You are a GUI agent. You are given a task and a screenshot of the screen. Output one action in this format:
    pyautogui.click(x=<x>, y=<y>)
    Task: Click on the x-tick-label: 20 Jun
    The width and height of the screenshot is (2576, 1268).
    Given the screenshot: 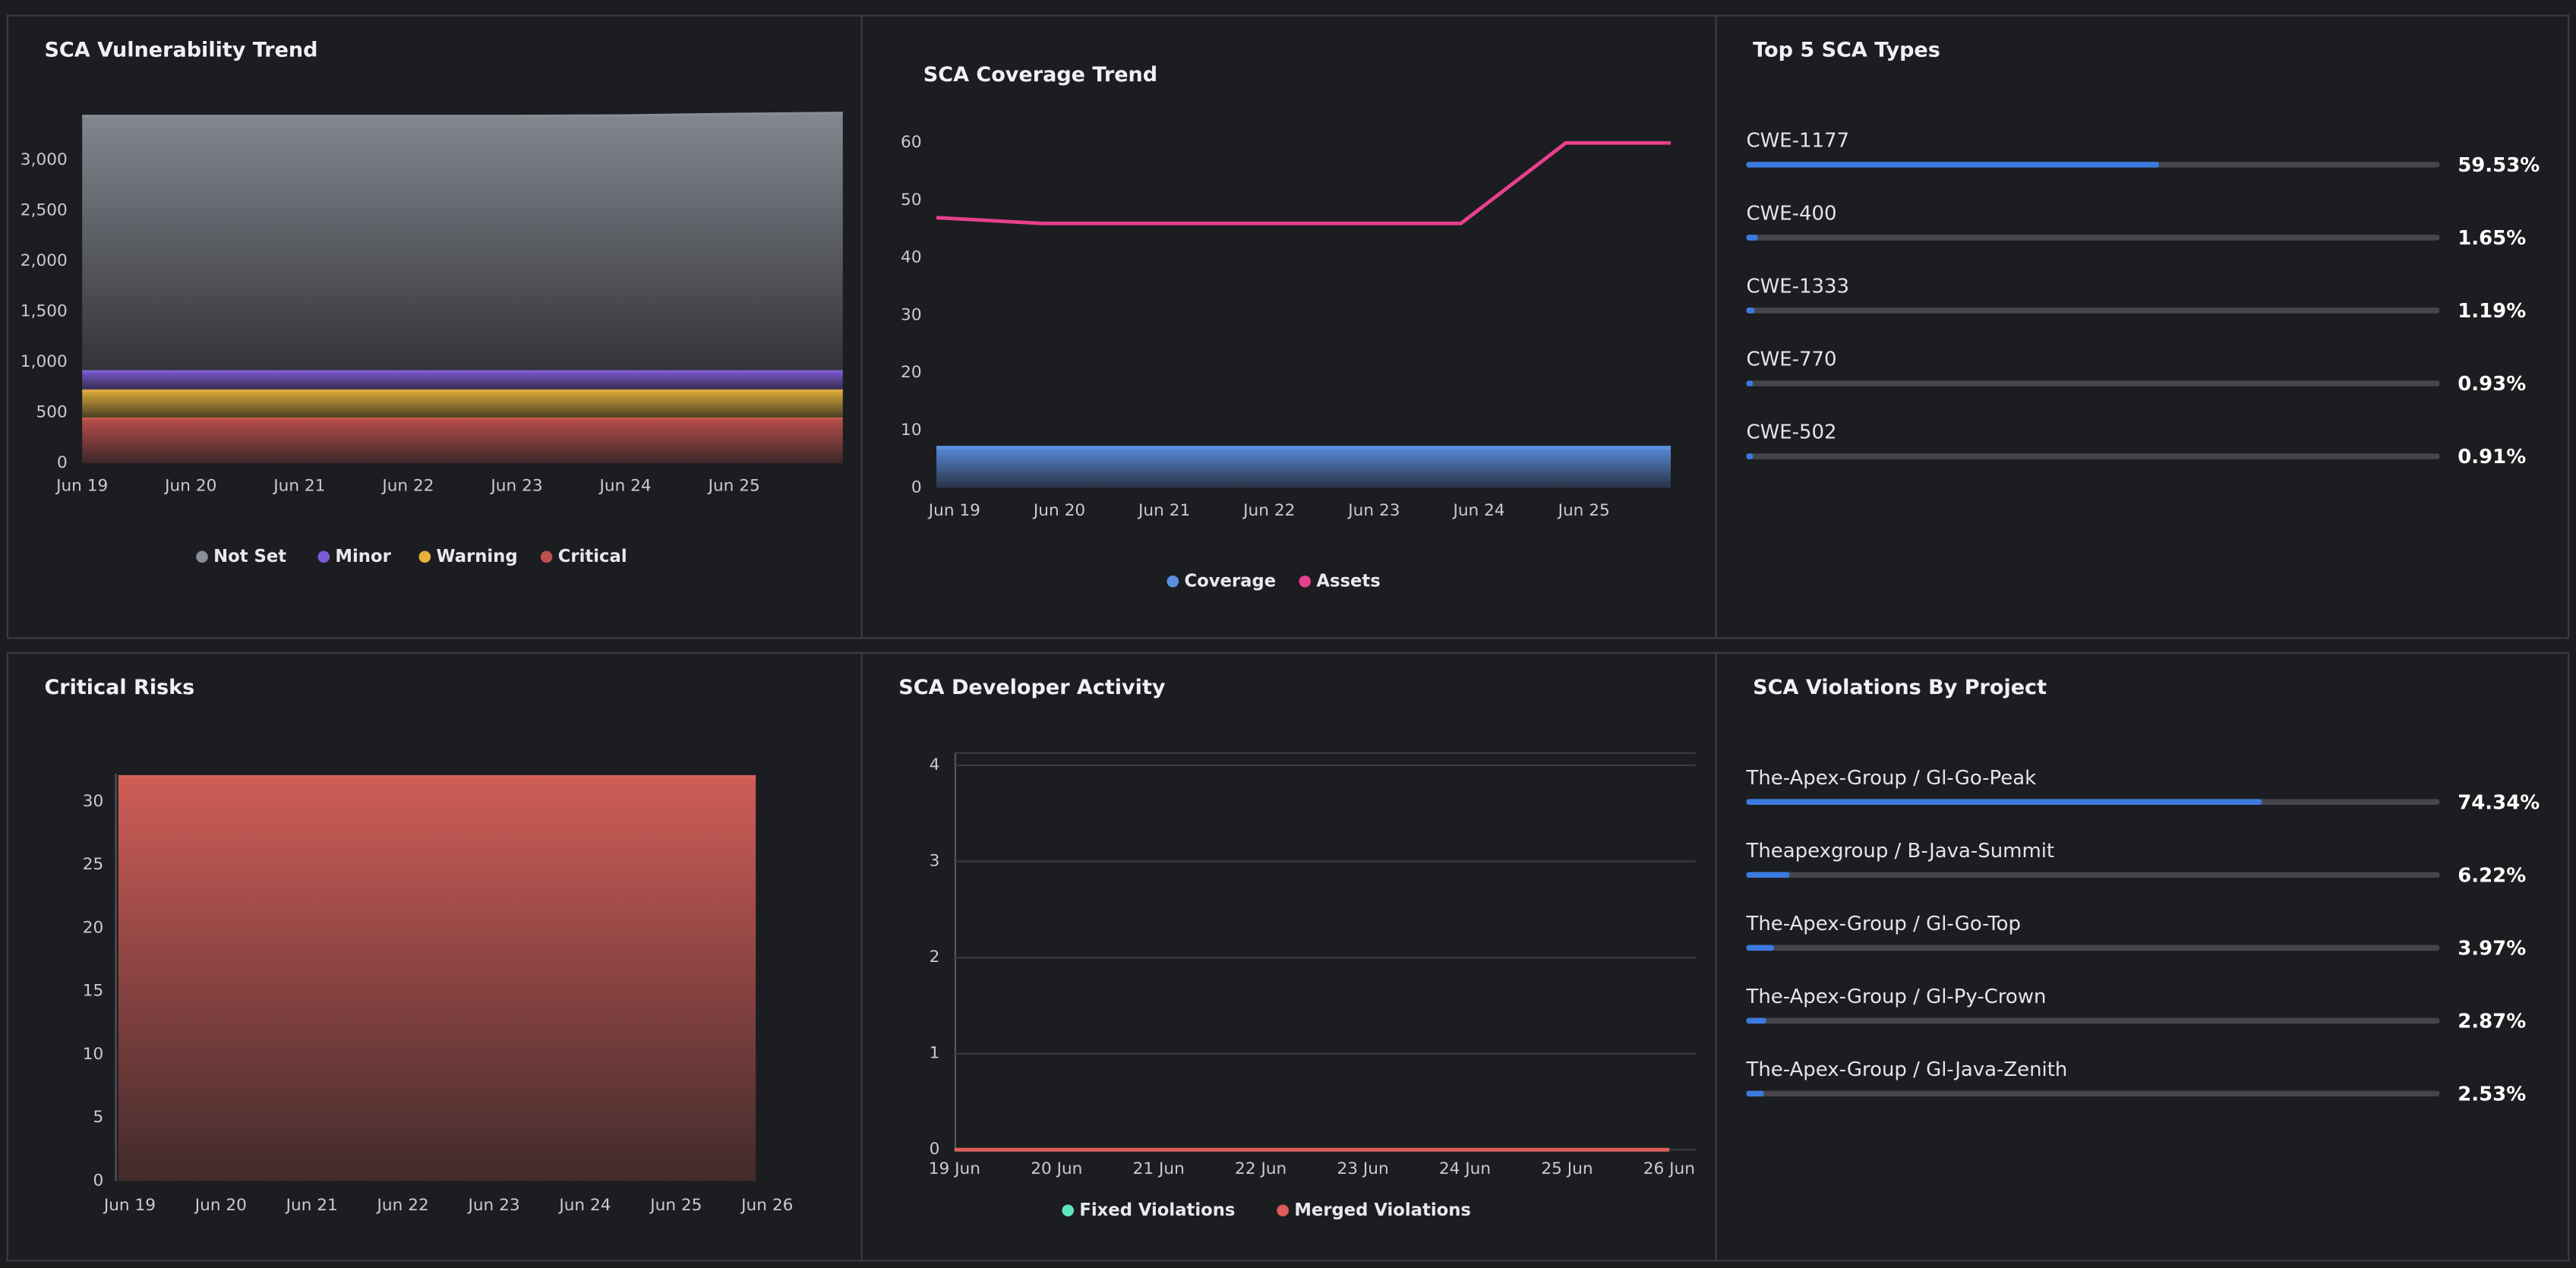 What is the action you would take?
    pyautogui.click(x=1056, y=1168)
    